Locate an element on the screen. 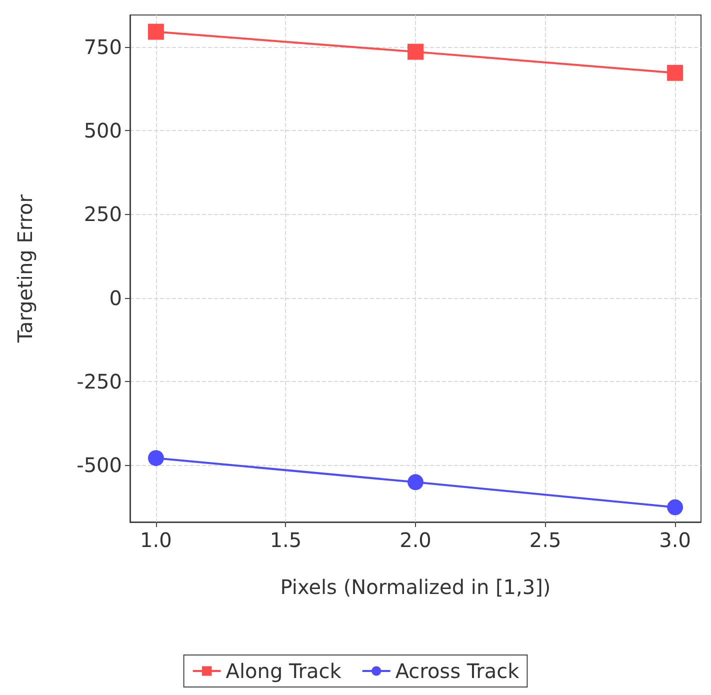 The image size is (711, 695). y-tick-label: 250 is located at coordinates (103, 214).